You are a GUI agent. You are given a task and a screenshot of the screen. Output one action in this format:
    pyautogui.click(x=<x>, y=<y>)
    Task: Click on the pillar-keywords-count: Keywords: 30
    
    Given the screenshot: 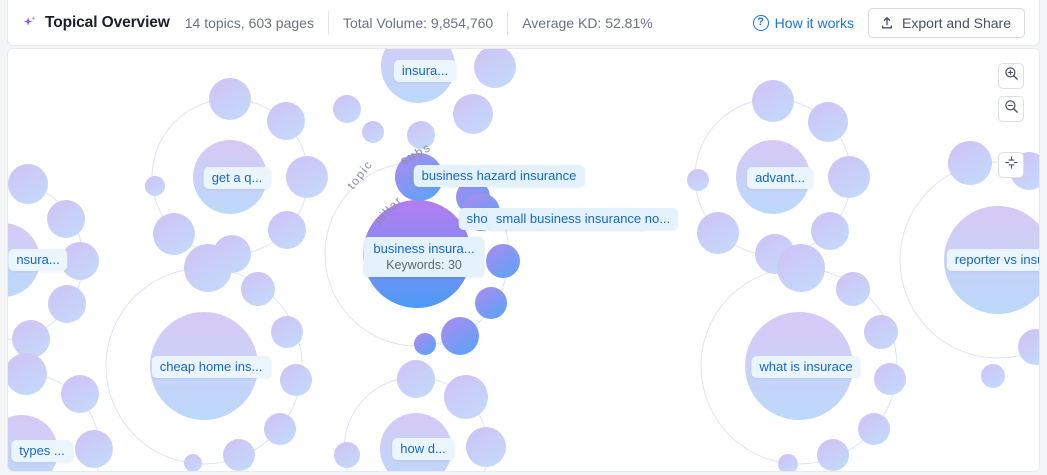 What is the action you would take?
    pyautogui.click(x=424, y=265)
    